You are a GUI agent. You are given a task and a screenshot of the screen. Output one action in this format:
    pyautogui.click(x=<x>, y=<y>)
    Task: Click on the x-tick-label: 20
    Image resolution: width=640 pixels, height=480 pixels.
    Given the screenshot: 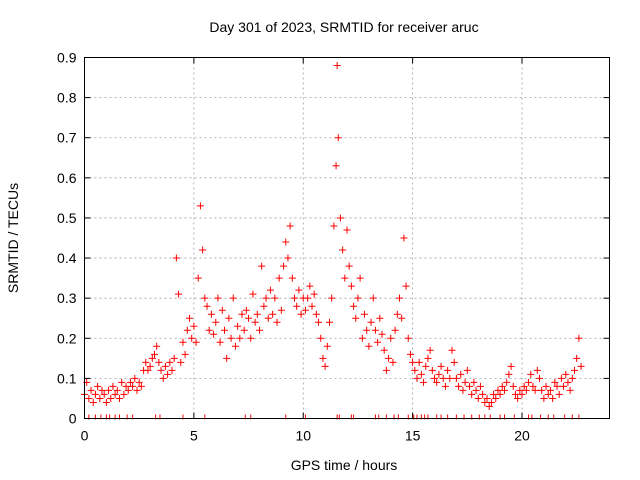 What is the action you would take?
    pyautogui.click(x=522, y=436)
    